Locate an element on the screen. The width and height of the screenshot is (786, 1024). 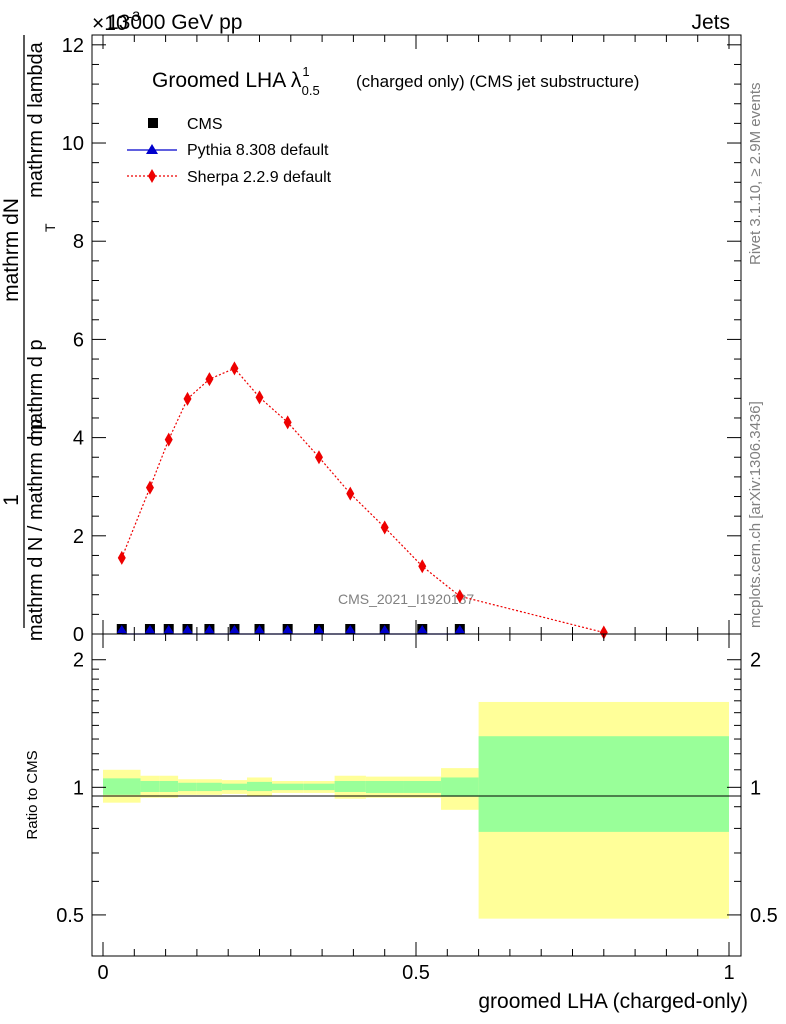
ratio-ytick-label-right: 1 is located at coordinates (755, 788).